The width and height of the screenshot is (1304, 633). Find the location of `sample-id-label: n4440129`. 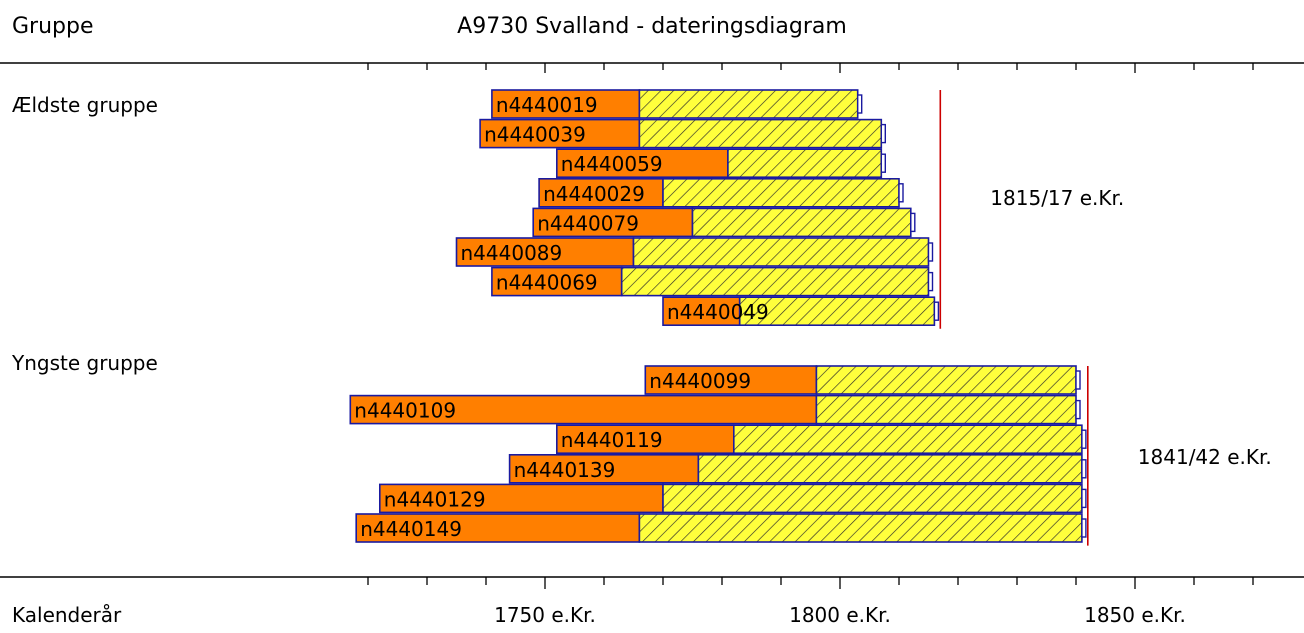

sample-id-label: n4440129 is located at coordinates (435, 499).